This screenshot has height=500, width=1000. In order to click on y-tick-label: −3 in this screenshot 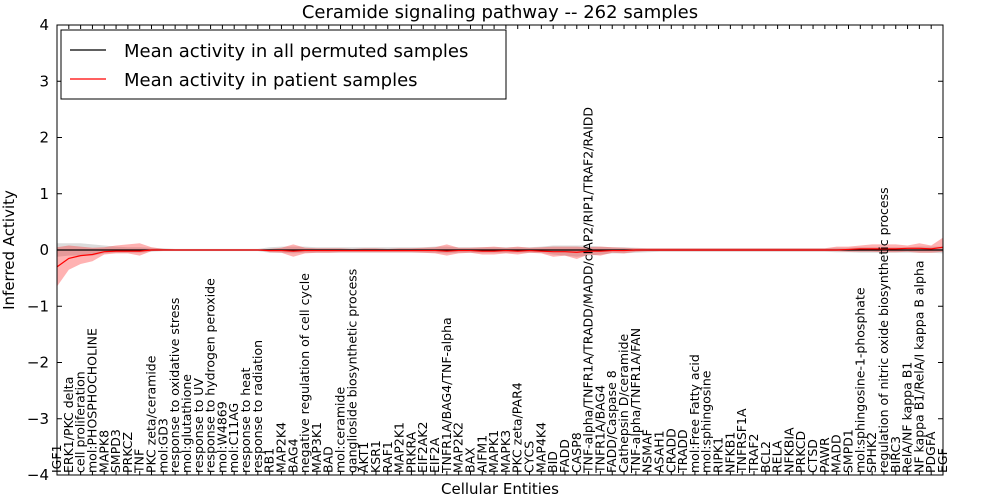, I will do `click(38, 419)`.